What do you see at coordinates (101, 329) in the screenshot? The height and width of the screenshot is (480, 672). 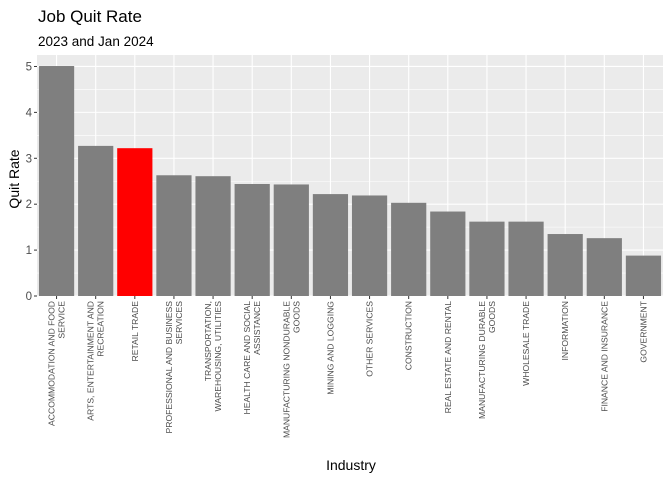 I see `x-tick-label-line: RECREATION` at bounding box center [101, 329].